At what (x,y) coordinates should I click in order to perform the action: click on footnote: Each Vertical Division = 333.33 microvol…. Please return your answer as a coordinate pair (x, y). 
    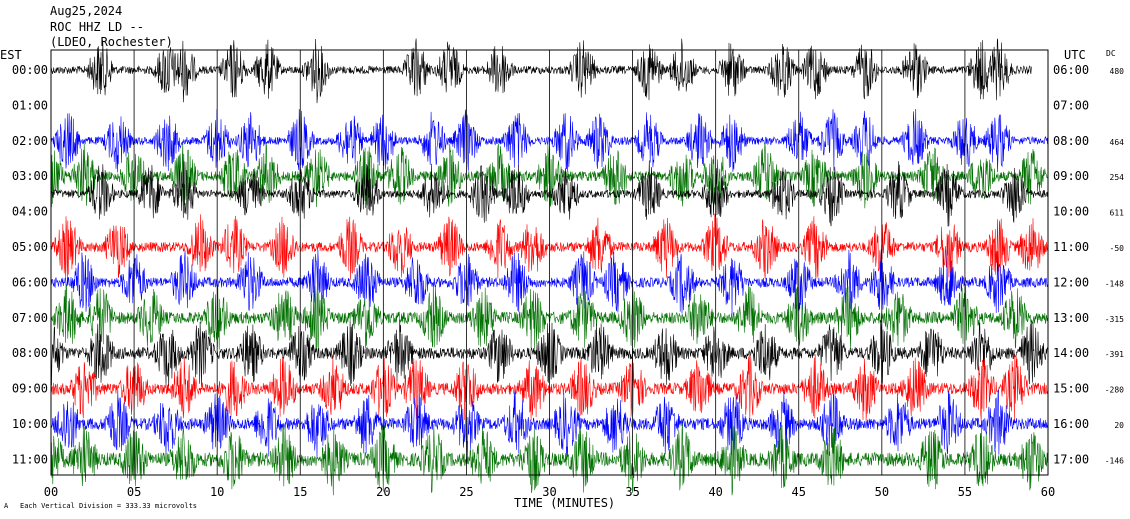
    Looking at the image, I should click on (108, 506).